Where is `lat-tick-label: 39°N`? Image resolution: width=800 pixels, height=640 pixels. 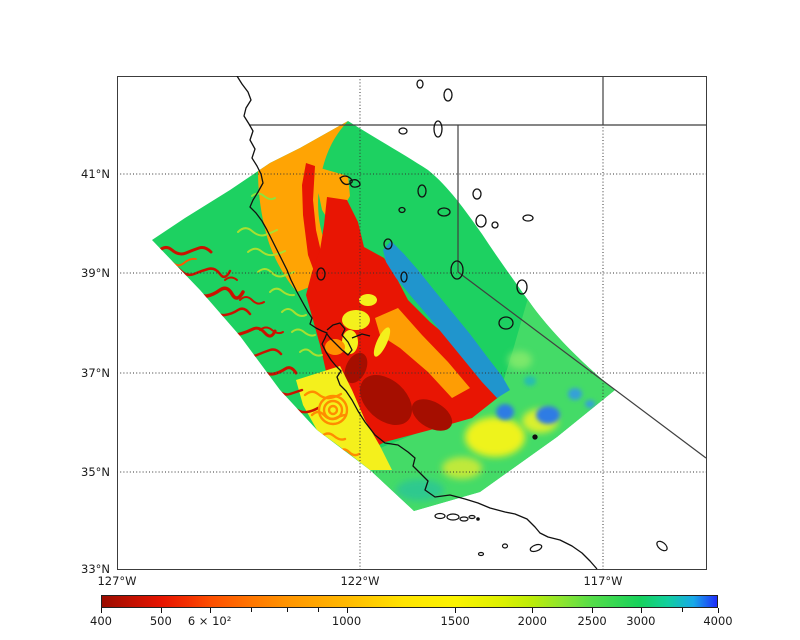 lat-tick-label: 39°N is located at coordinates (95, 273).